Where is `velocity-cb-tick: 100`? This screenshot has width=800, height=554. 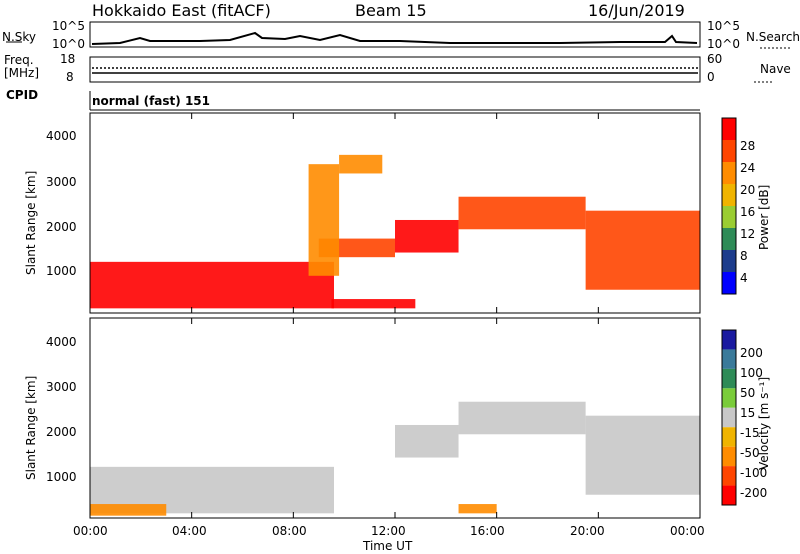 velocity-cb-tick: 100 is located at coordinates (751, 373).